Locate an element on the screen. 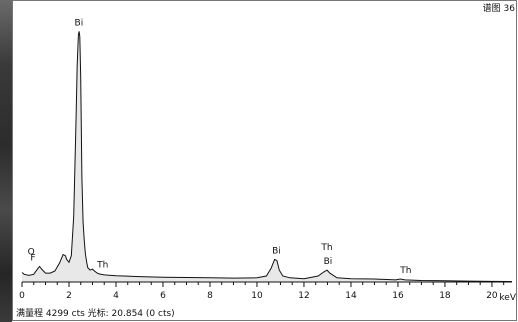 The height and width of the screenshot is (322, 518). chart-title: 谱图 36 is located at coordinates (499, 8).